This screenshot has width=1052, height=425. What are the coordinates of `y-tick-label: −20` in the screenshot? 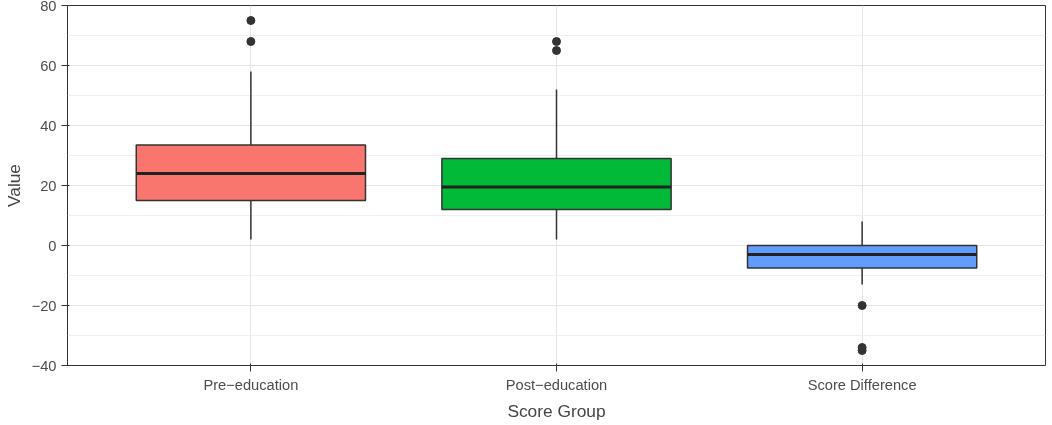 It's located at (44, 305).